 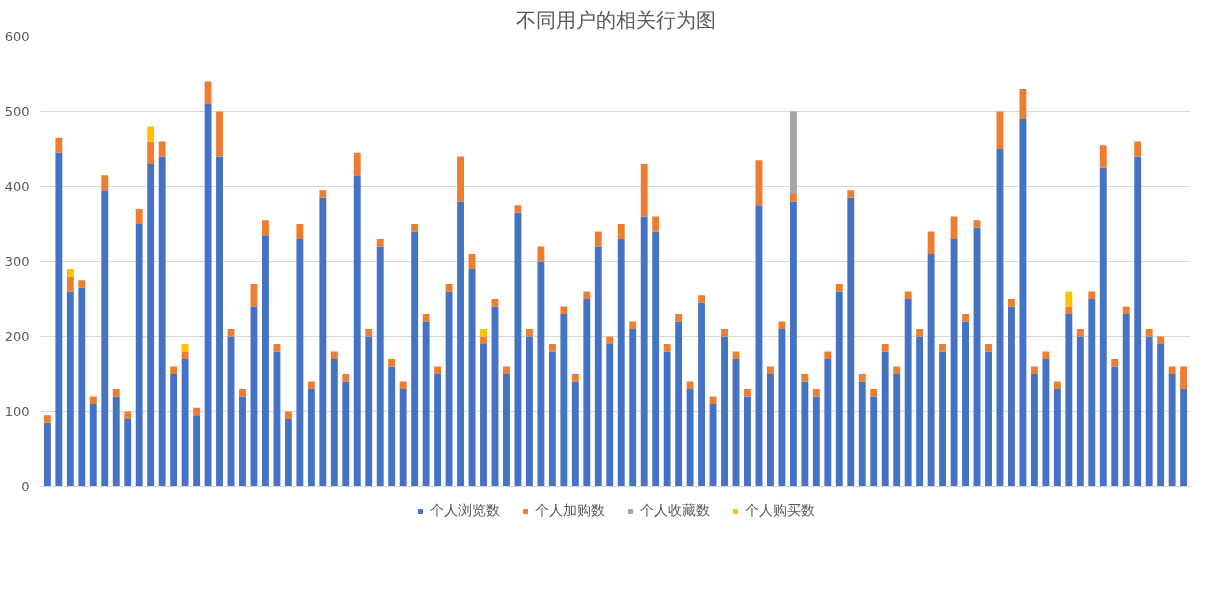 What do you see at coordinates (570, 511) in the screenshot?
I see `legend-label: 个人加购数` at bounding box center [570, 511].